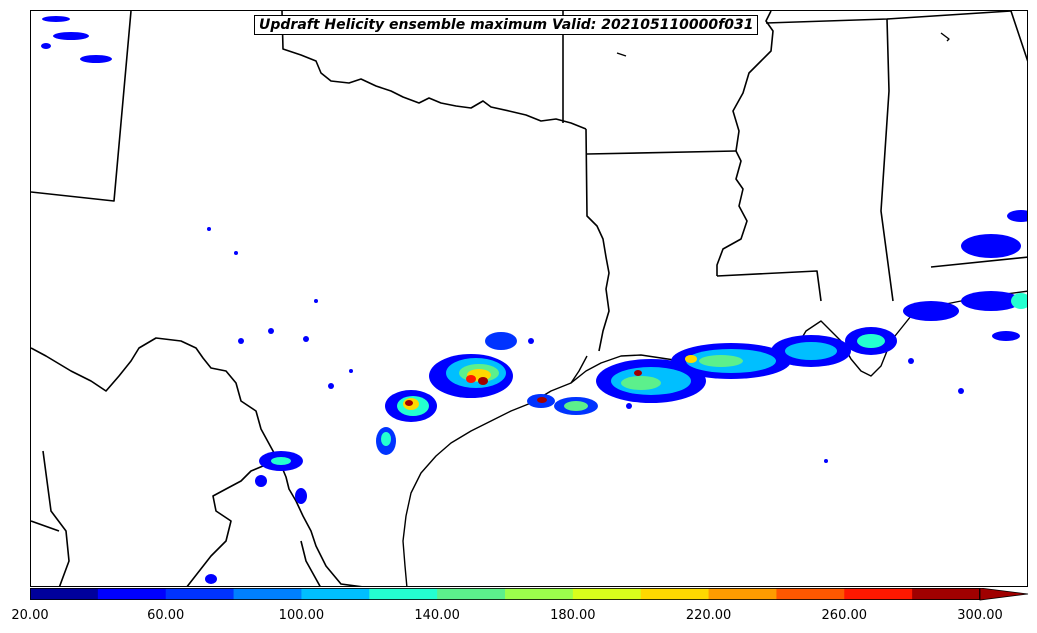  What do you see at coordinates (573, 615) in the screenshot?
I see `colorbar-tick-label: 180.00` at bounding box center [573, 615].